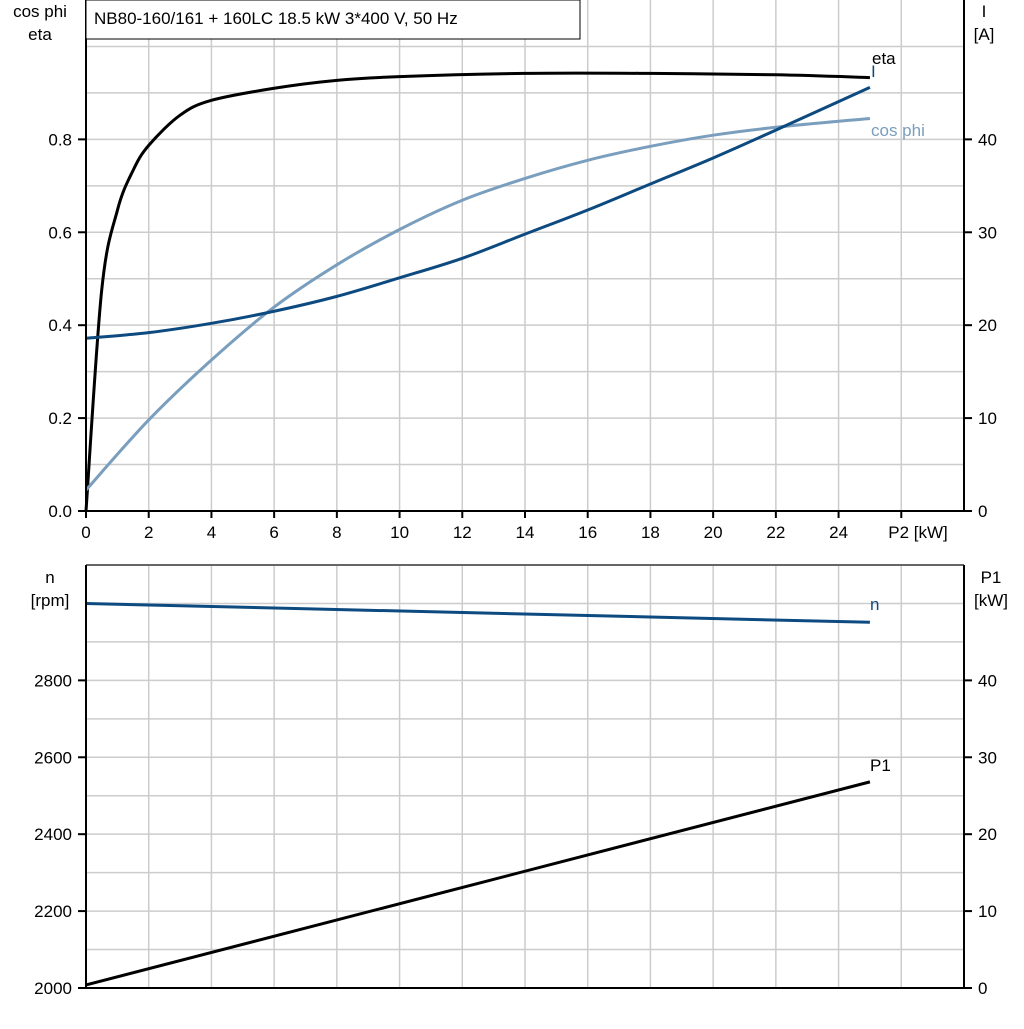  Describe the element at coordinates (898, 130) in the screenshot. I see `series-label-cos-phi: cos phi` at that location.